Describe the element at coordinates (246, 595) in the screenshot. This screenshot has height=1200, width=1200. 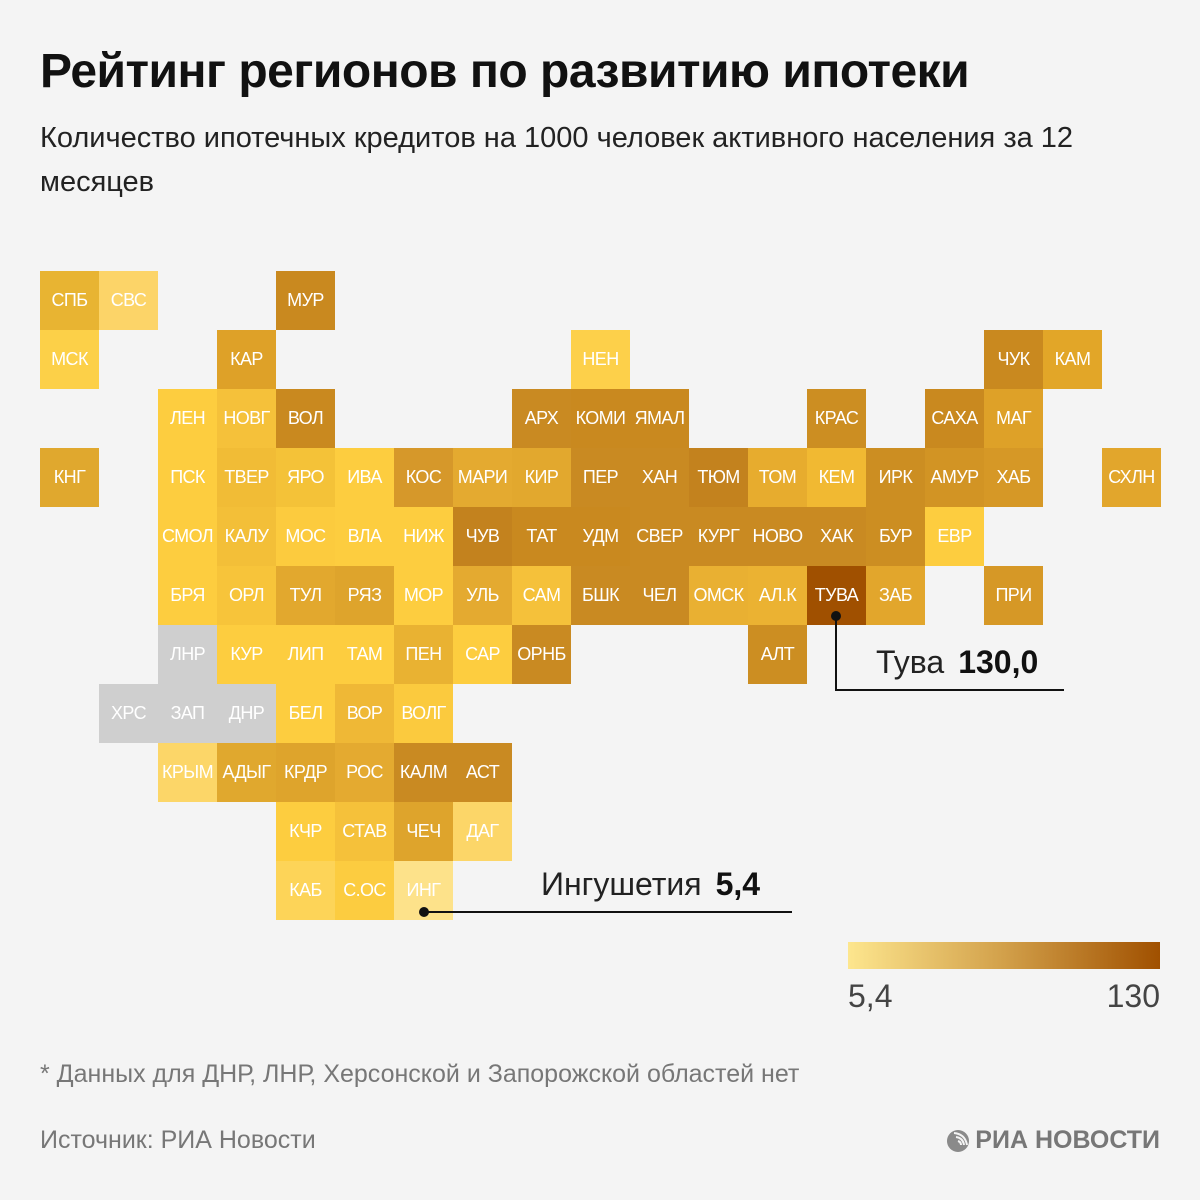
I see `region-tile-орл: ОРЛ` at that location.